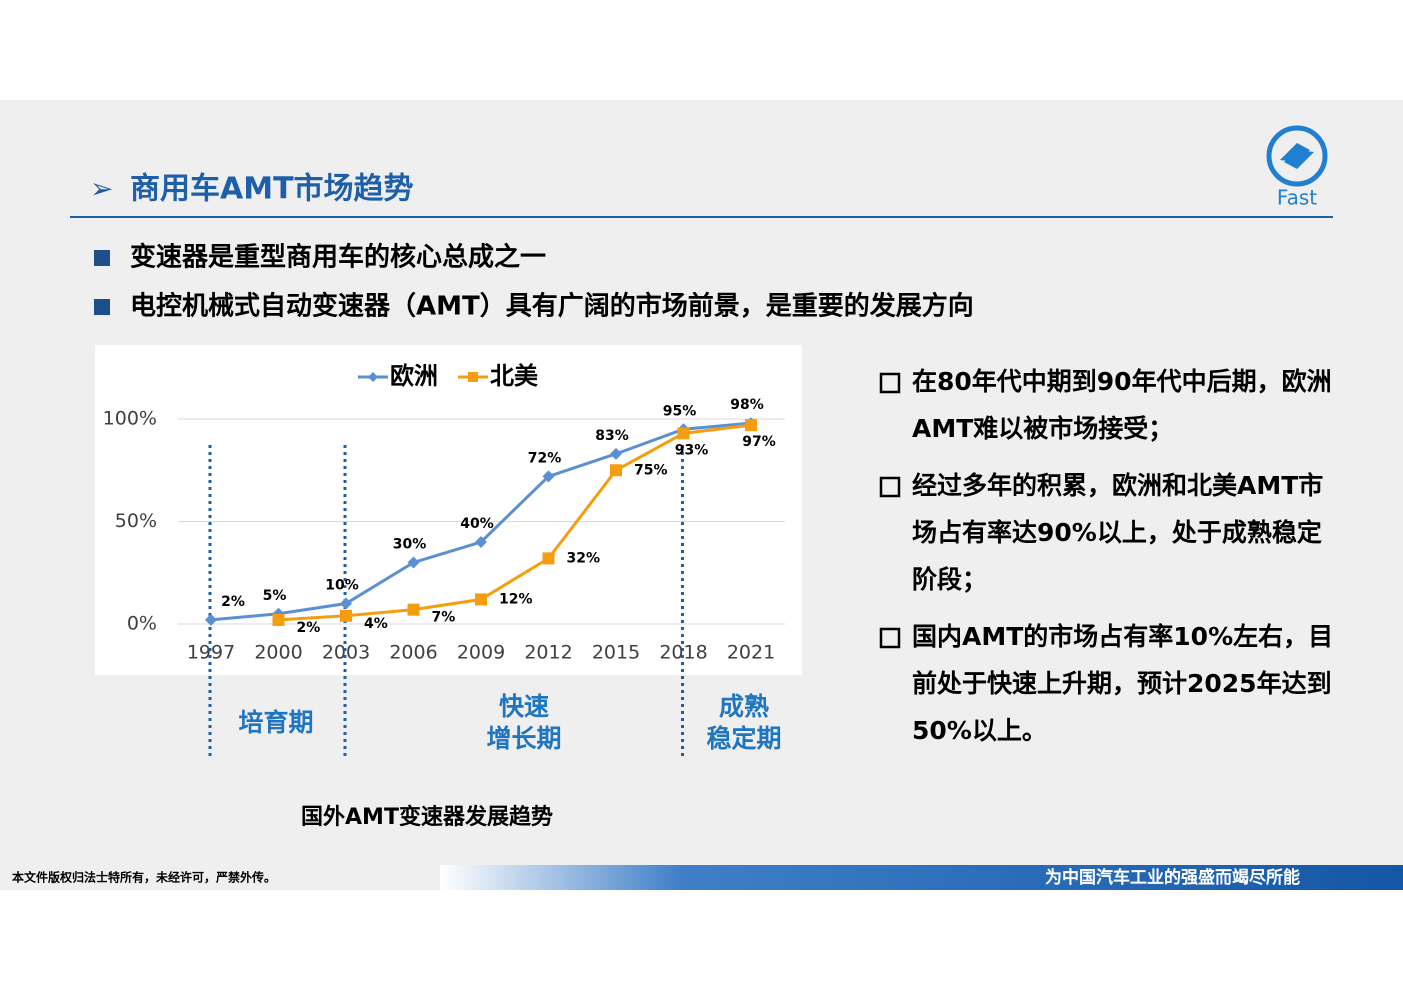  Describe the element at coordinates (1297, 198) in the screenshot. I see `logo-text: Fast` at that location.